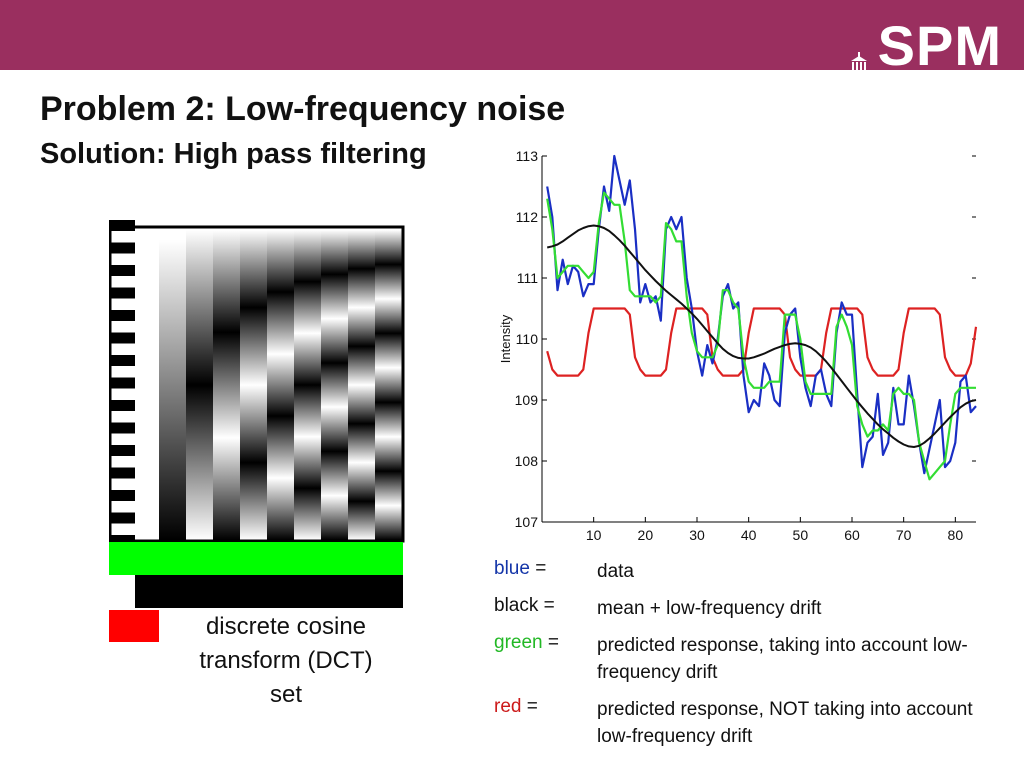  What do you see at coordinates (615, 571) in the screenshot?
I see `legend-desc-blue: data` at bounding box center [615, 571].